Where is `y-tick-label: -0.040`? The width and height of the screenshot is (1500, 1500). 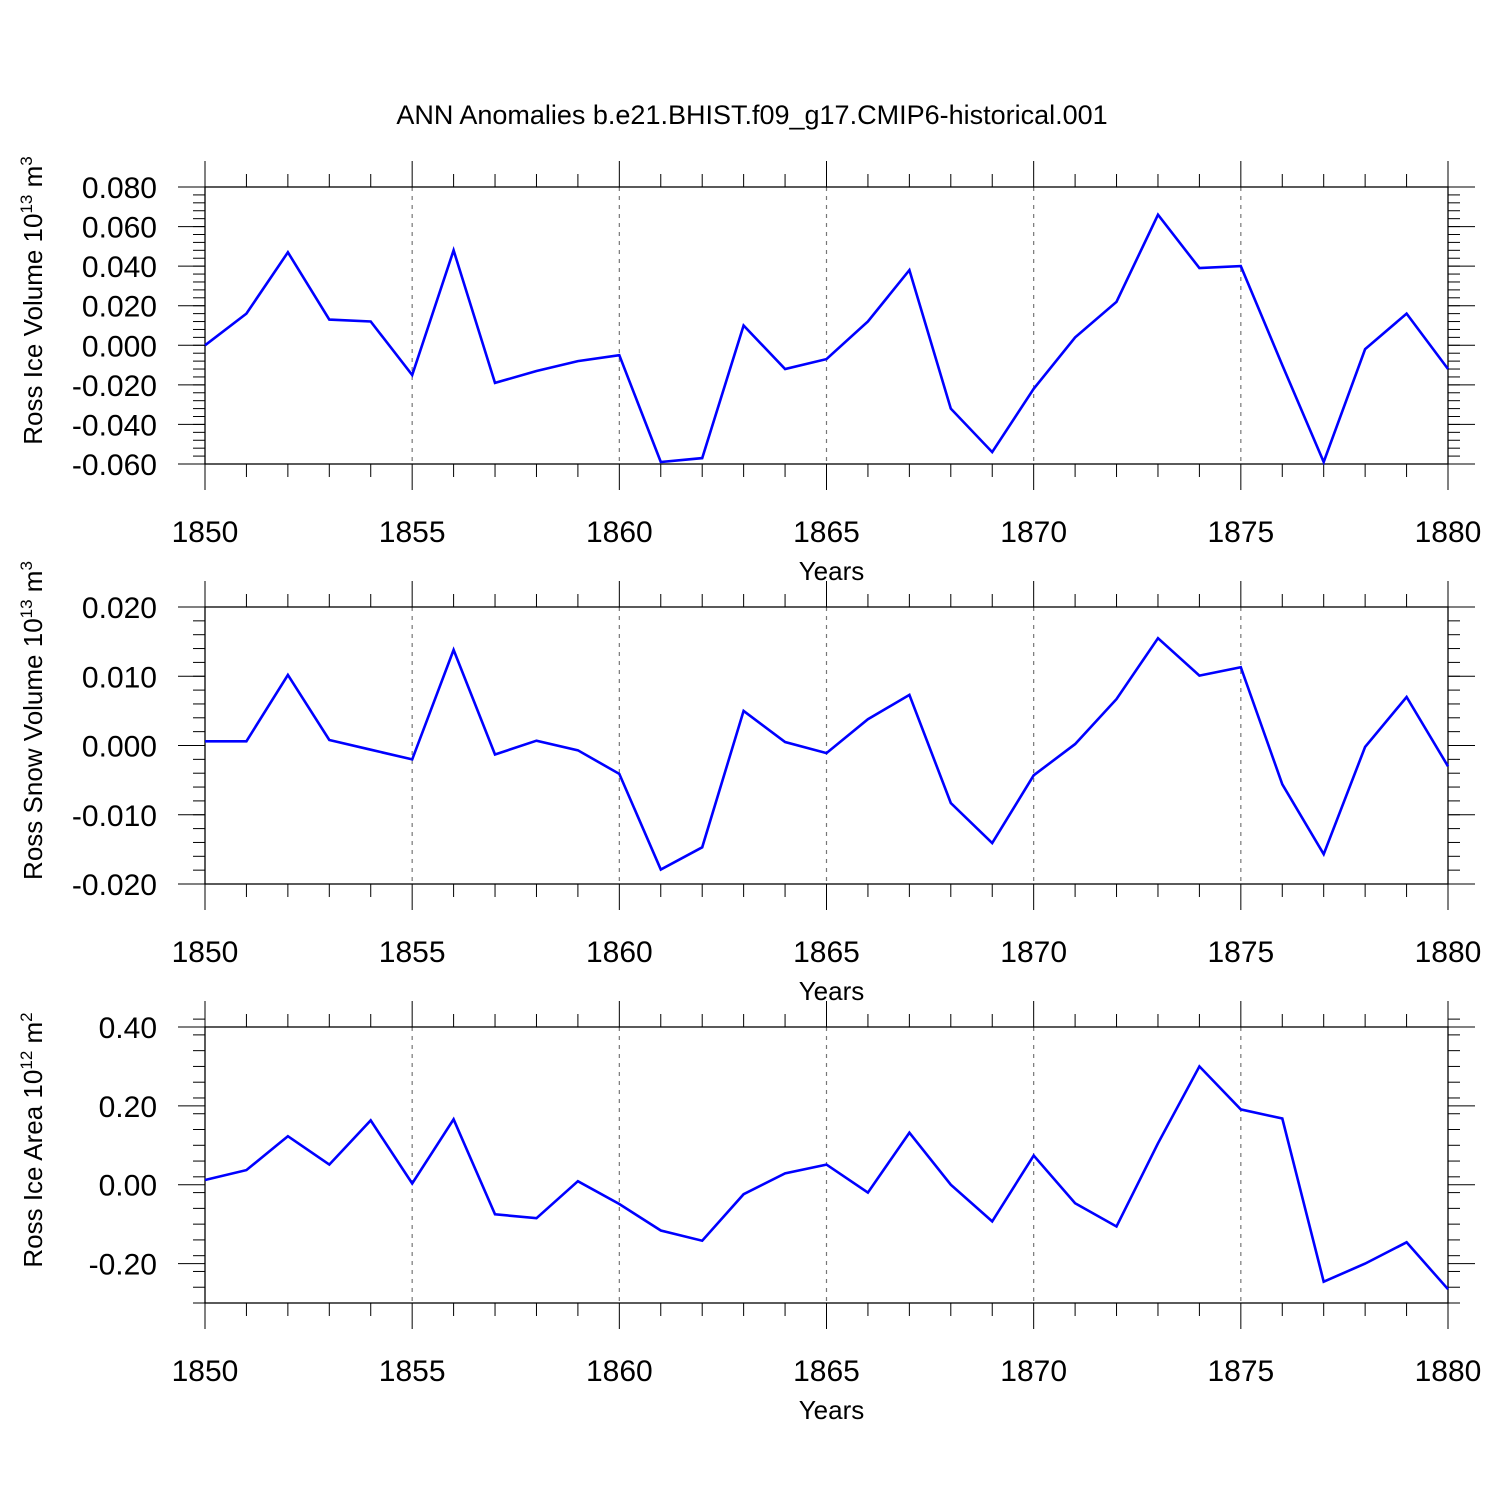 y-tick-label: -0.040 is located at coordinates (114, 425).